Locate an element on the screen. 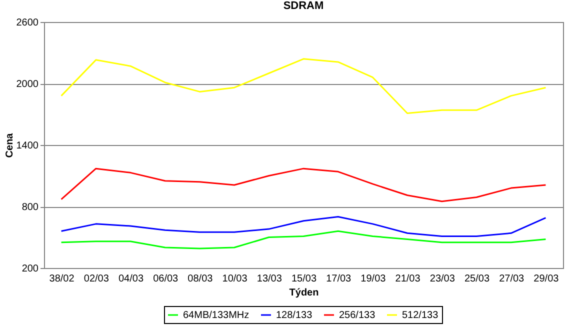 The width and height of the screenshot is (570, 325). x-tick-label: 27/03 is located at coordinates (512, 279).